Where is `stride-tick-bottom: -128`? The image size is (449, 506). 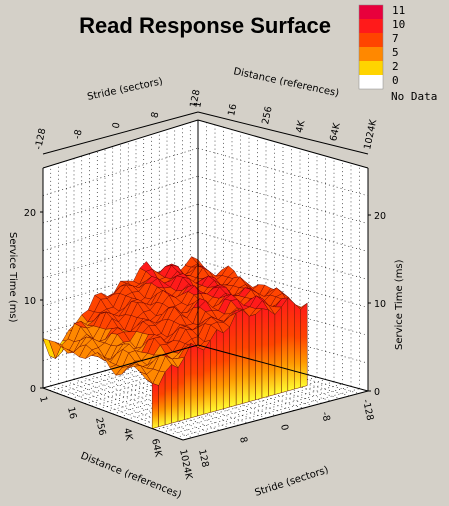
stride-tick-bottom: -128 is located at coordinates (367, 409).